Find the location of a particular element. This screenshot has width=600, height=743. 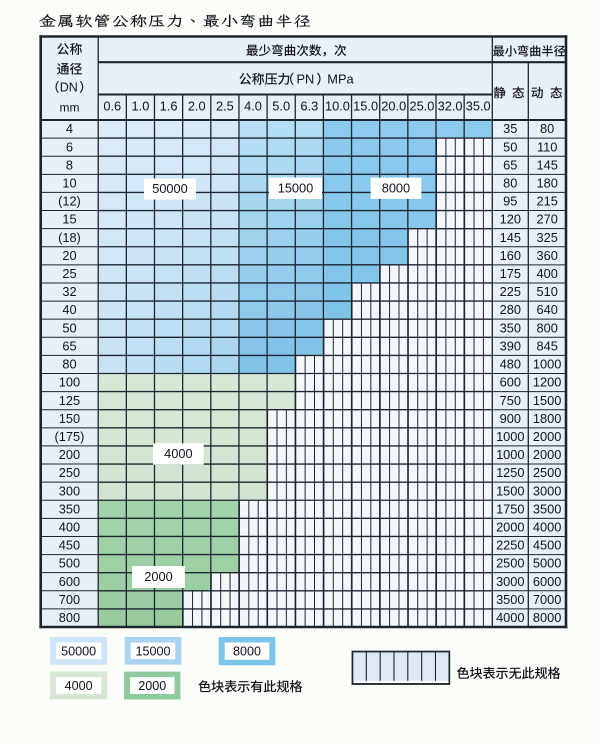

svg-text: (175) is located at coordinates (70, 436).